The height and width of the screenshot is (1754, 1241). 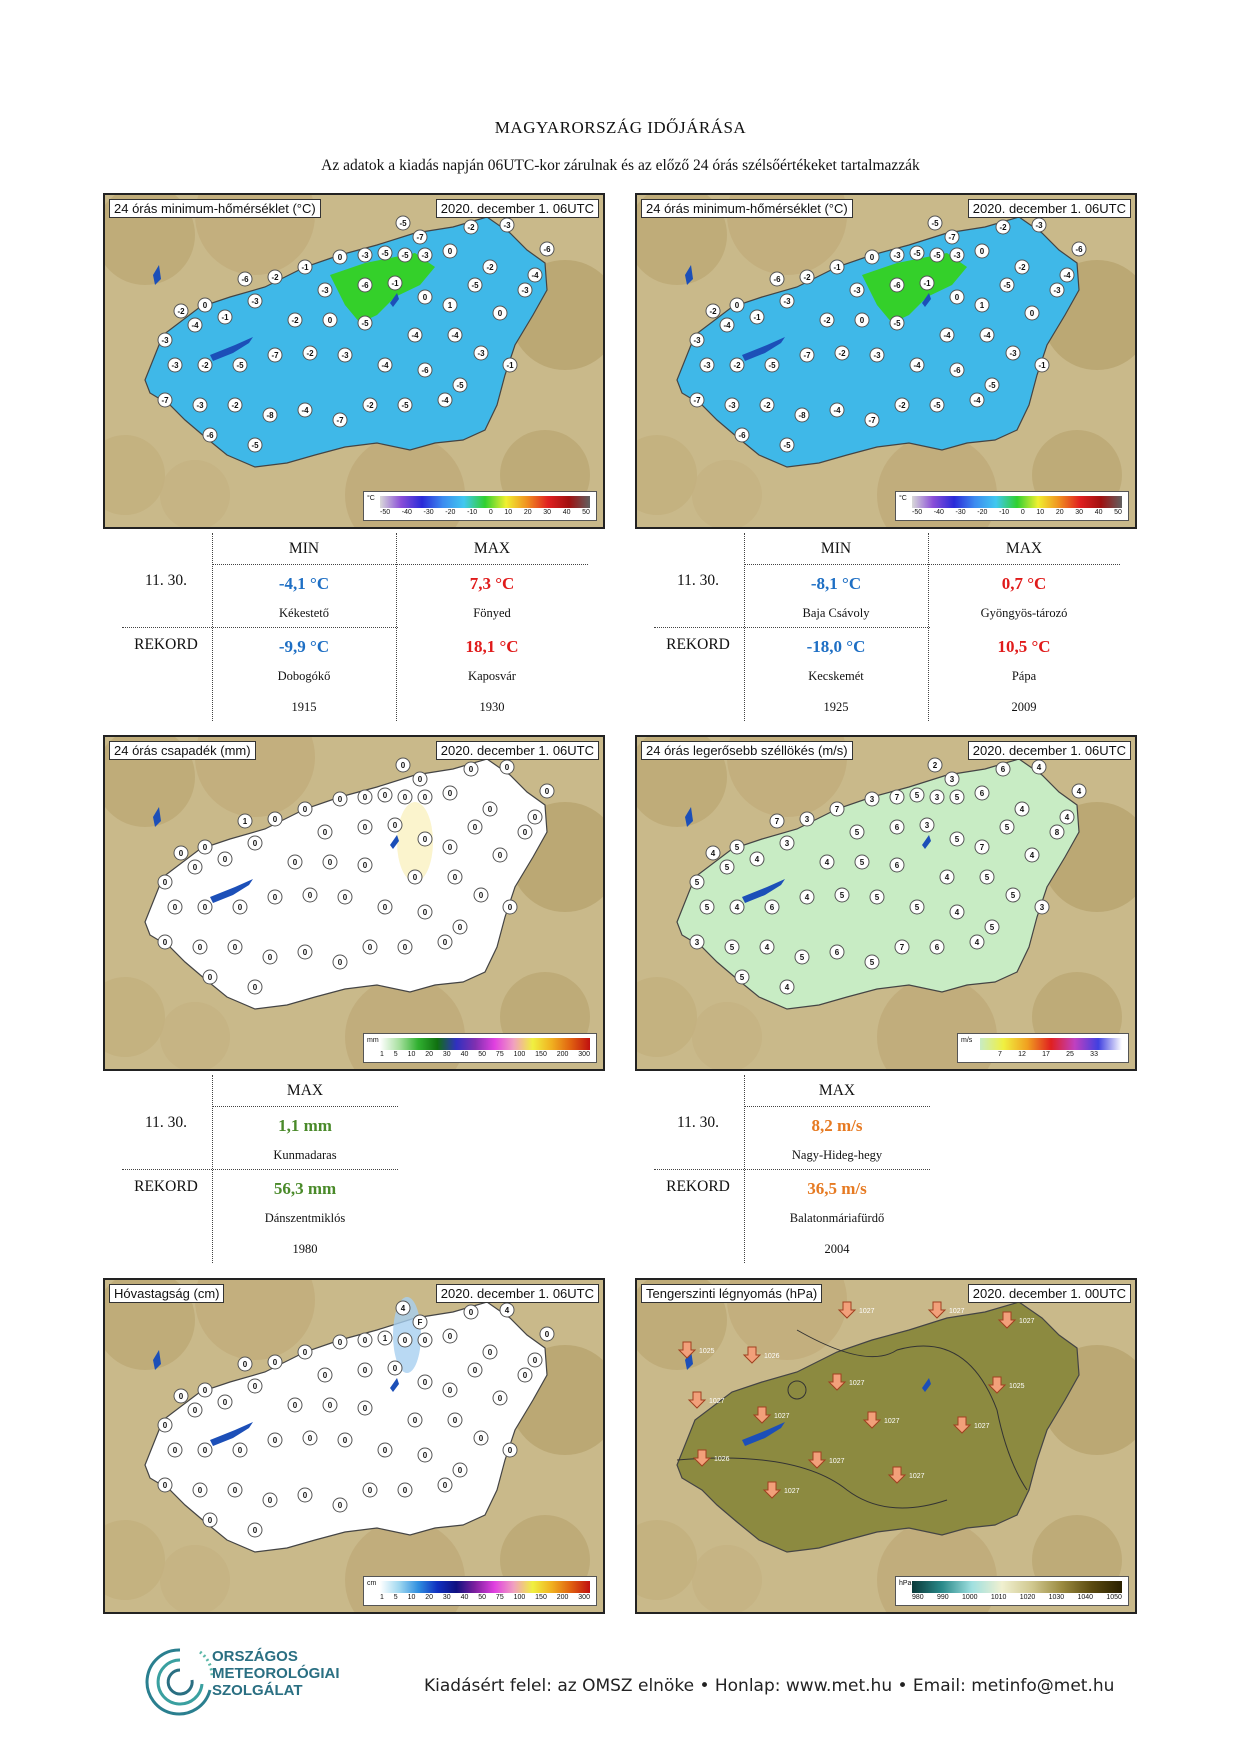 What do you see at coordinates (1004, 512) in the screenshot?
I see `legend-tick: -10` at bounding box center [1004, 512].